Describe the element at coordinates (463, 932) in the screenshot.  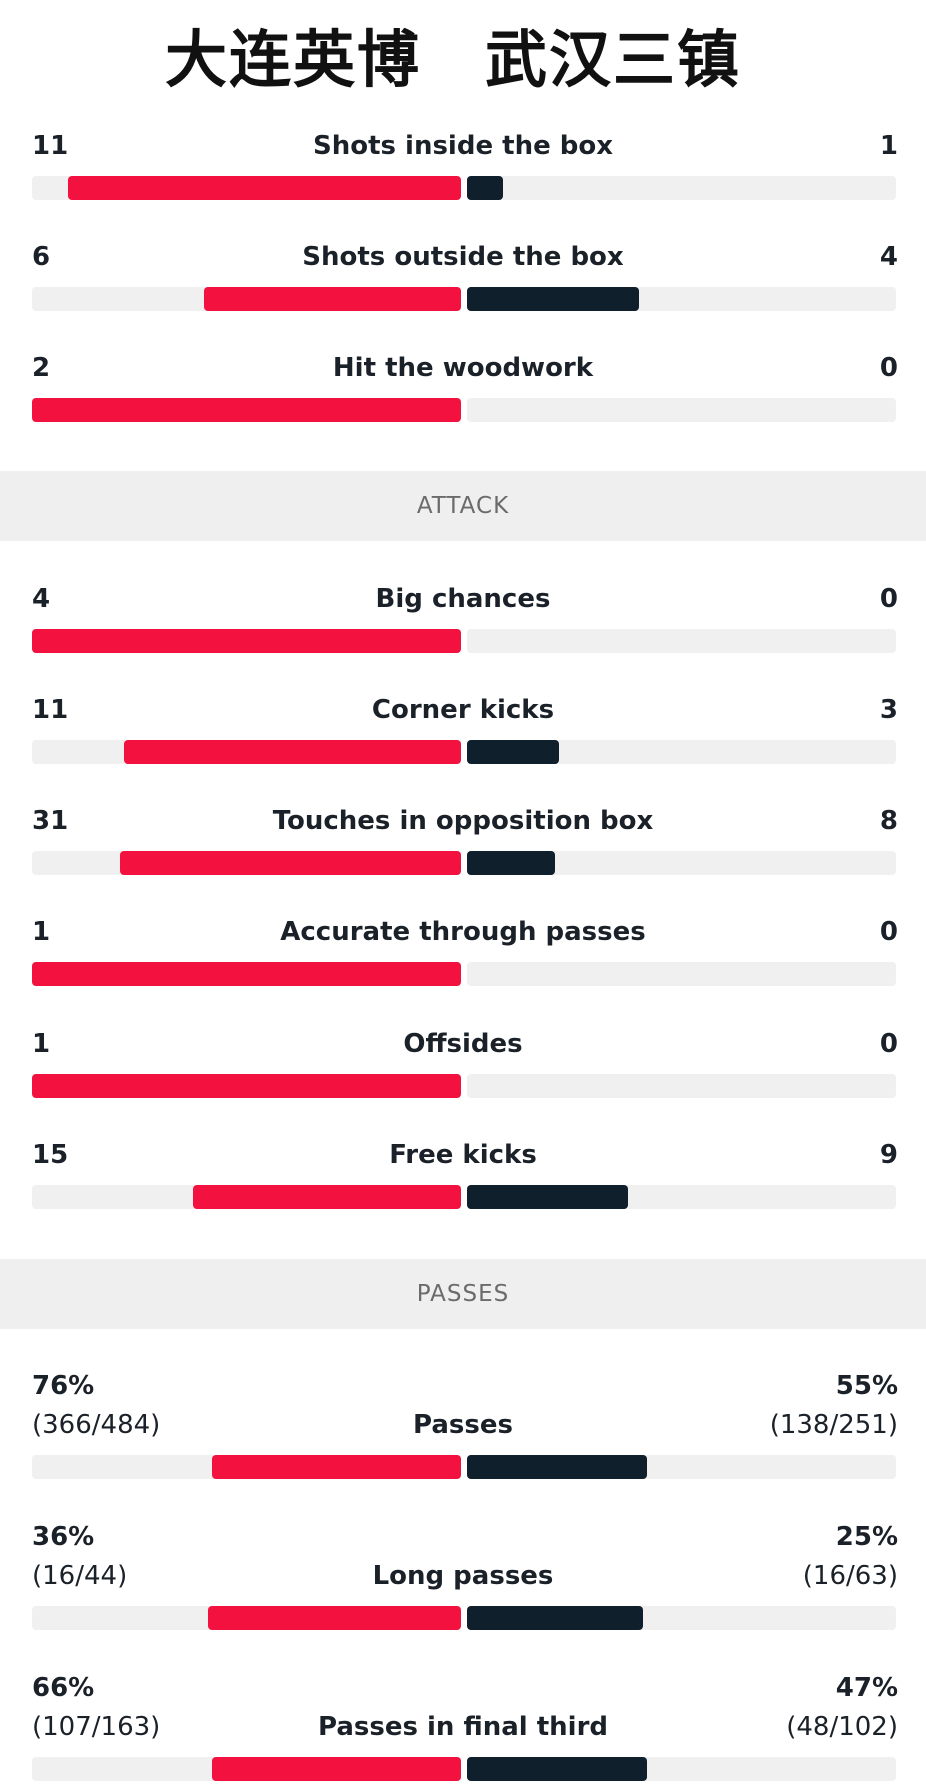
I see `stat-label: Accurate through passes` at that location.